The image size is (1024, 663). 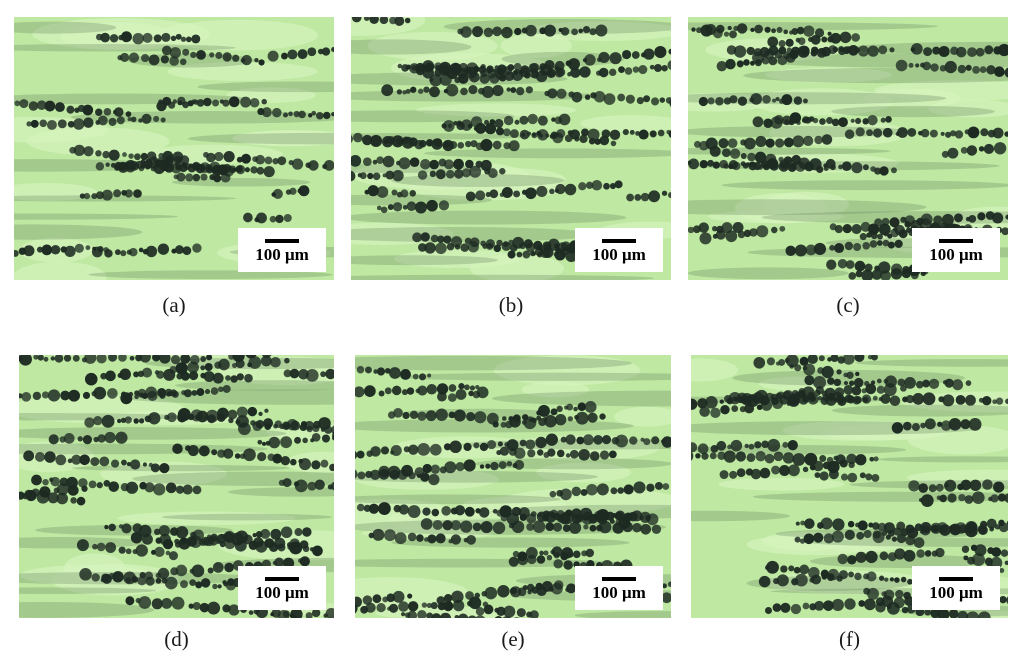 I want to click on panel-caption: (a), so click(x=174, y=305).